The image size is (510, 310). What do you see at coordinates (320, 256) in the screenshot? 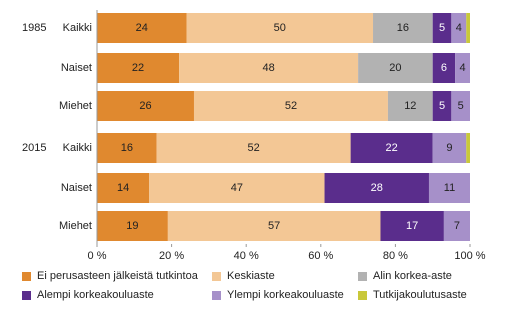
I see `x-tick-label: 60 %` at bounding box center [320, 256].